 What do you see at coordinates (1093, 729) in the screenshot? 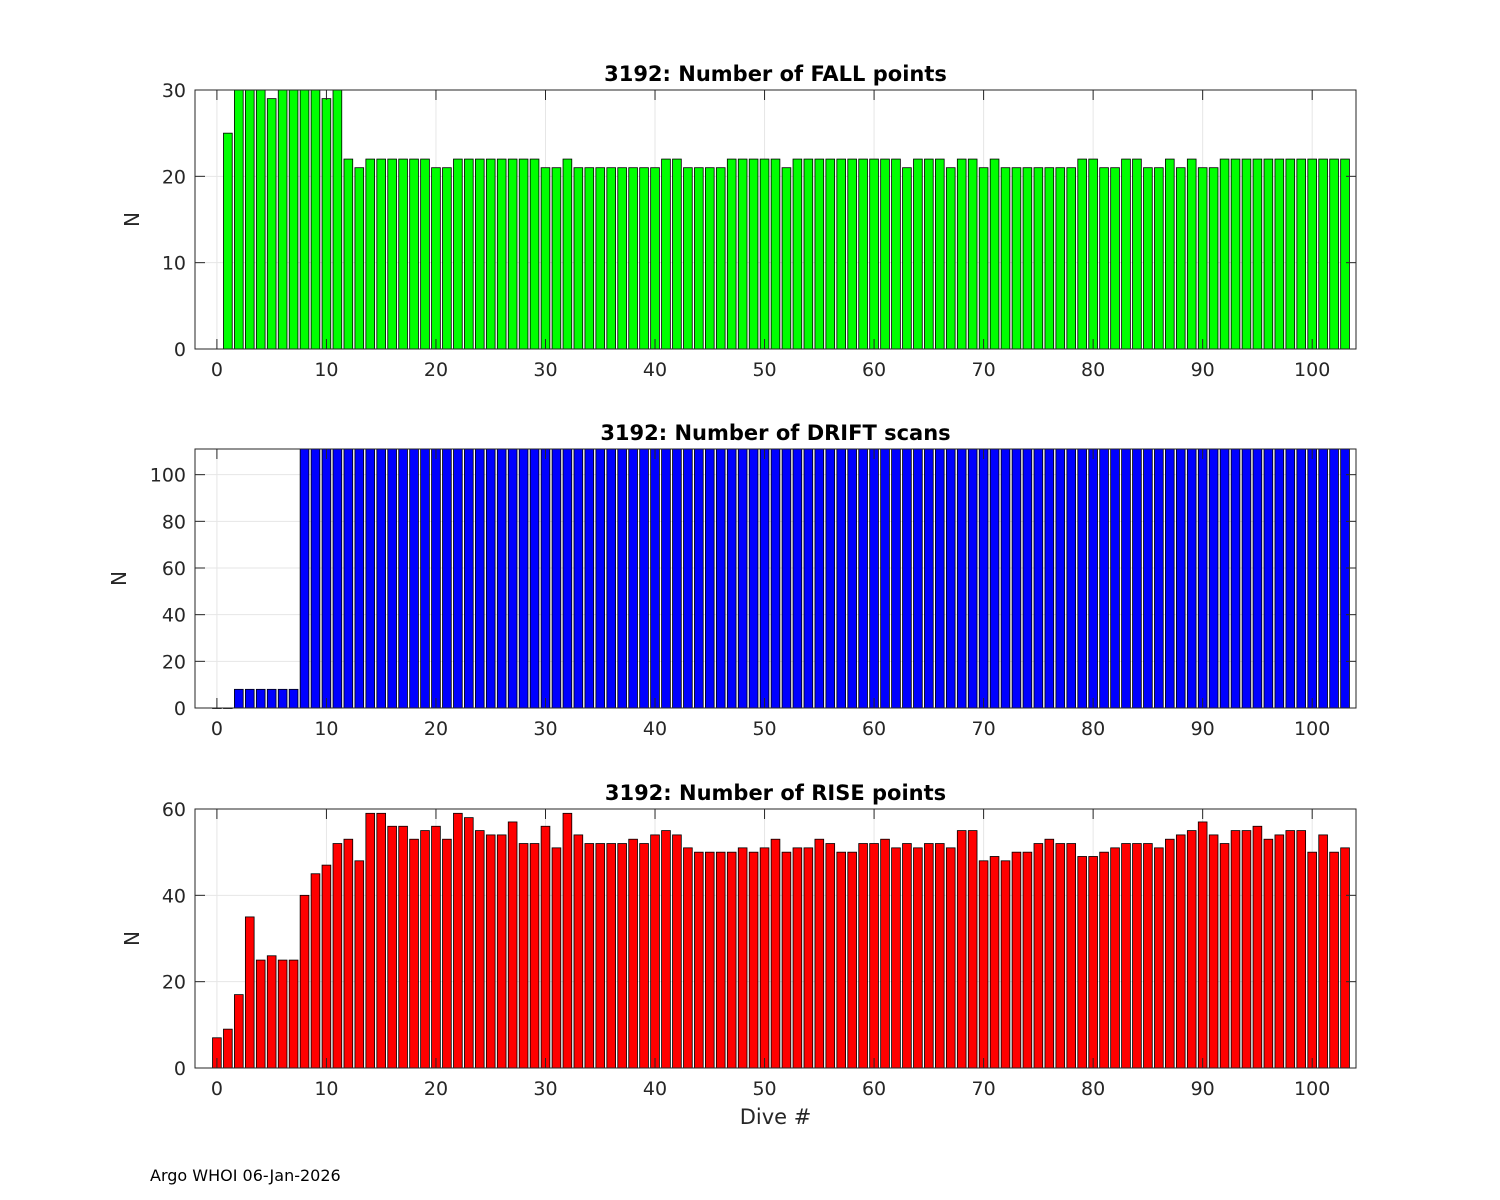
I see `x-tick-label: 80` at bounding box center [1093, 729].